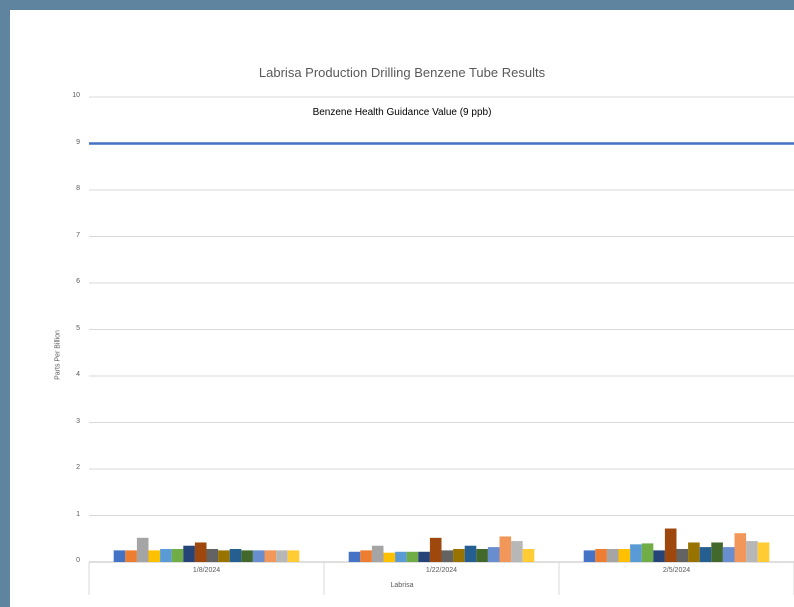  What do you see at coordinates (441, 570) in the screenshot?
I see `x-tick-label: 1/22/2024` at bounding box center [441, 570].